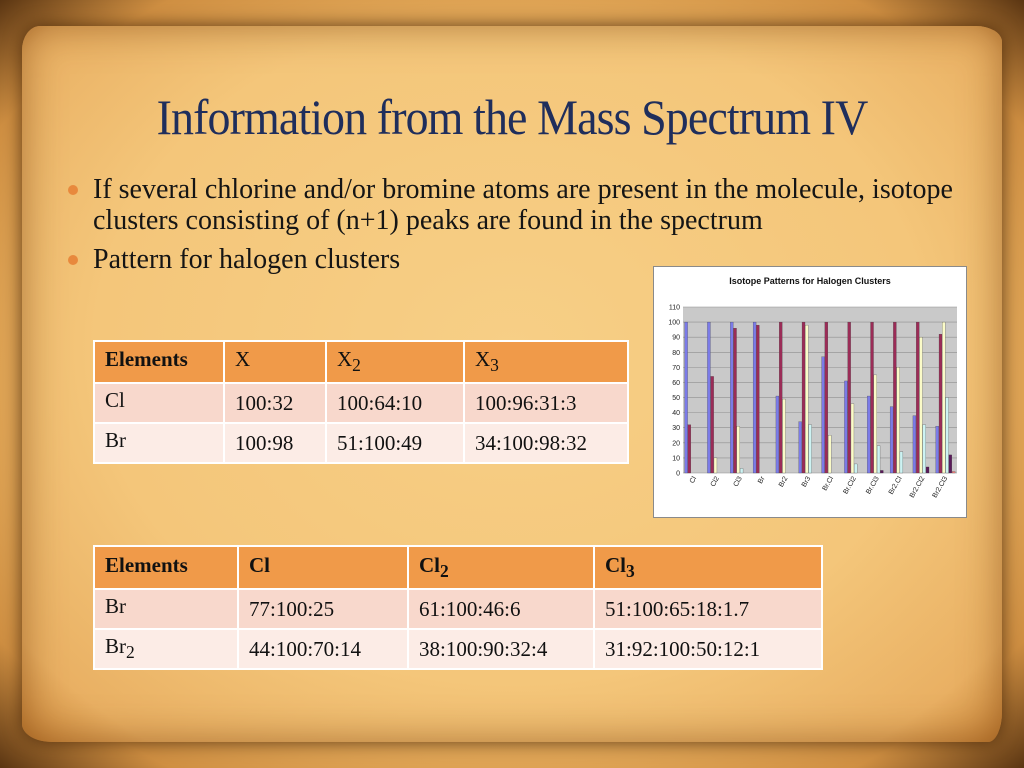  I want to click on table-cell: 100:64:10, so click(395, 403).